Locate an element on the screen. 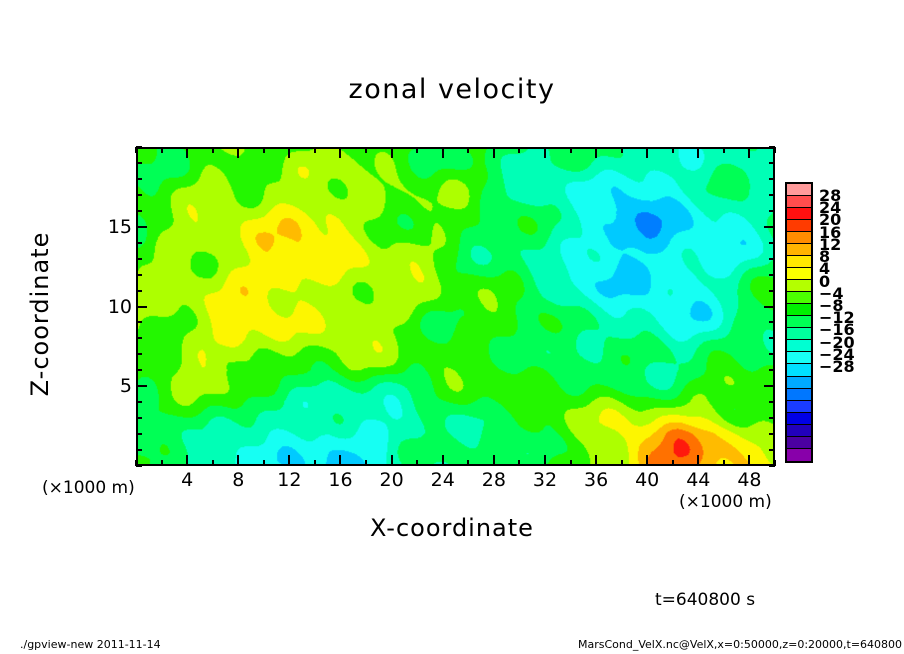 Image resolution: width=904 pixels, height=654 pixels. colorbar-tick-label: 12 is located at coordinates (830, 244).